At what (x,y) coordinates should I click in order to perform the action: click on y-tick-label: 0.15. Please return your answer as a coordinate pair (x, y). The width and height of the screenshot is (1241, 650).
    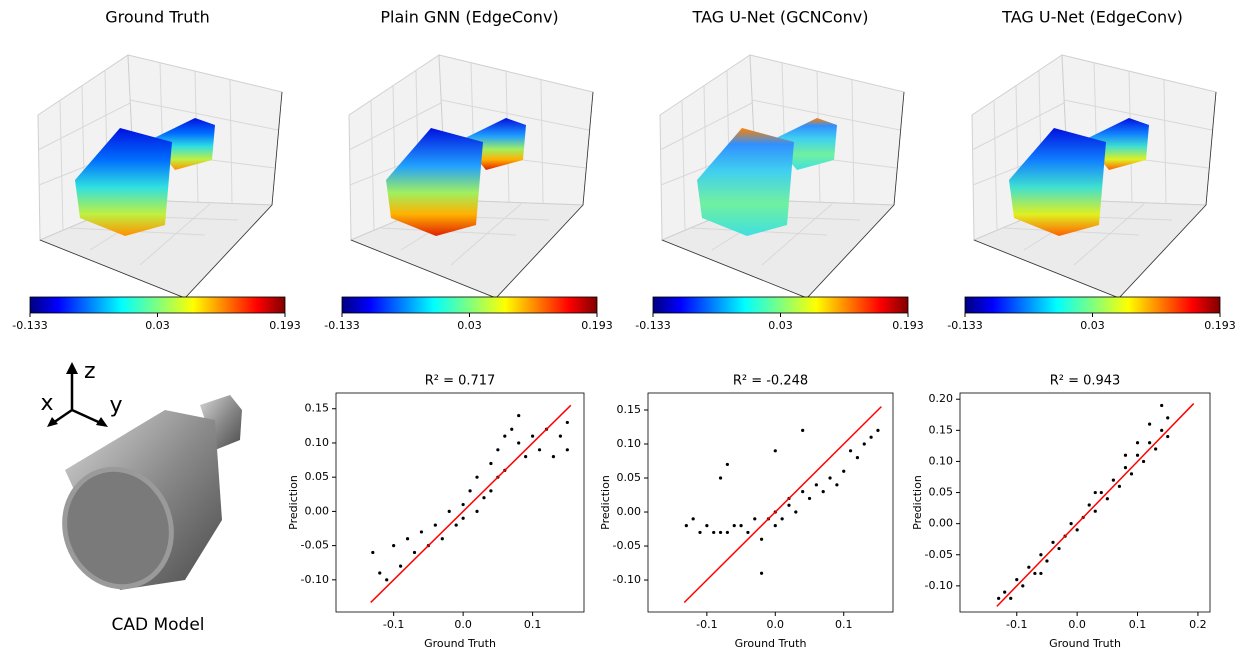
    Looking at the image, I should click on (629, 409).